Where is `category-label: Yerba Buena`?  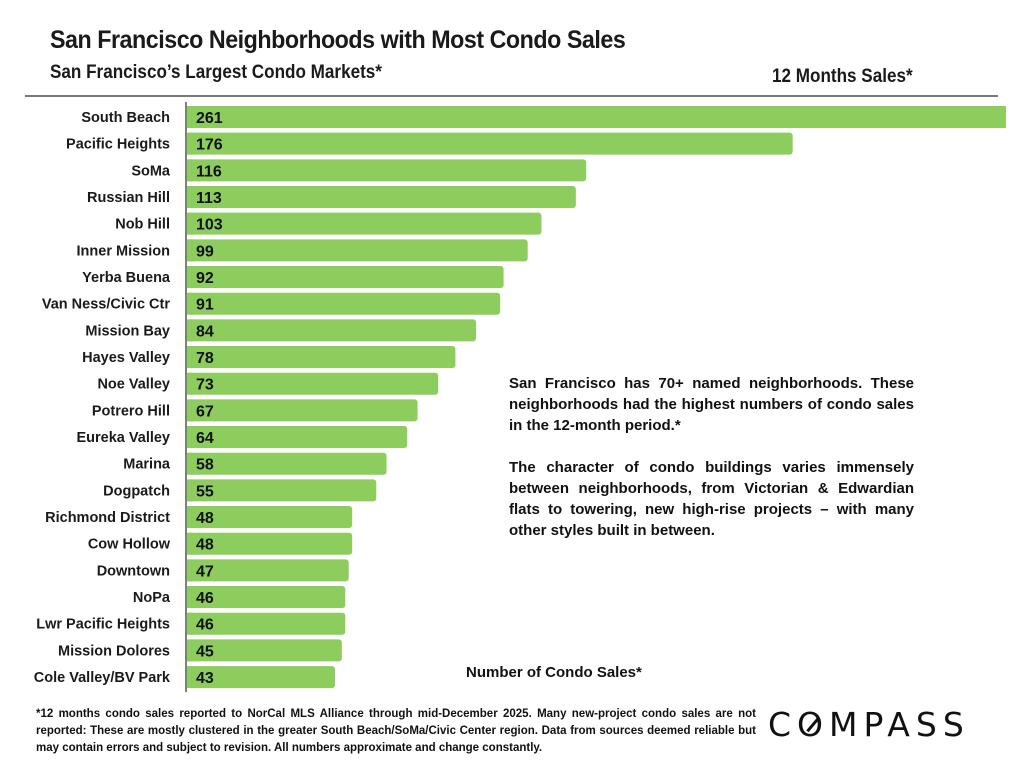 category-label: Yerba Buena is located at coordinates (126, 278).